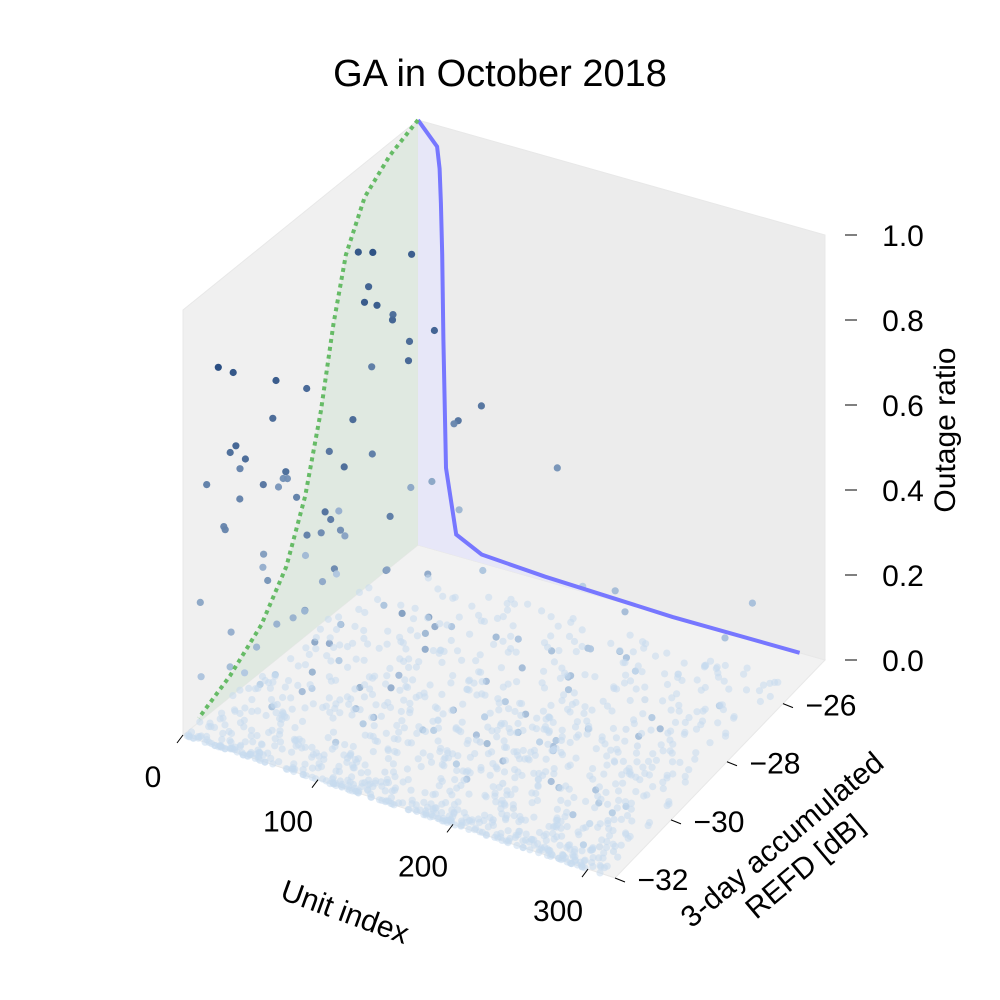 The height and width of the screenshot is (1000, 1000). I want to click on y-tick, so click(620, 880).